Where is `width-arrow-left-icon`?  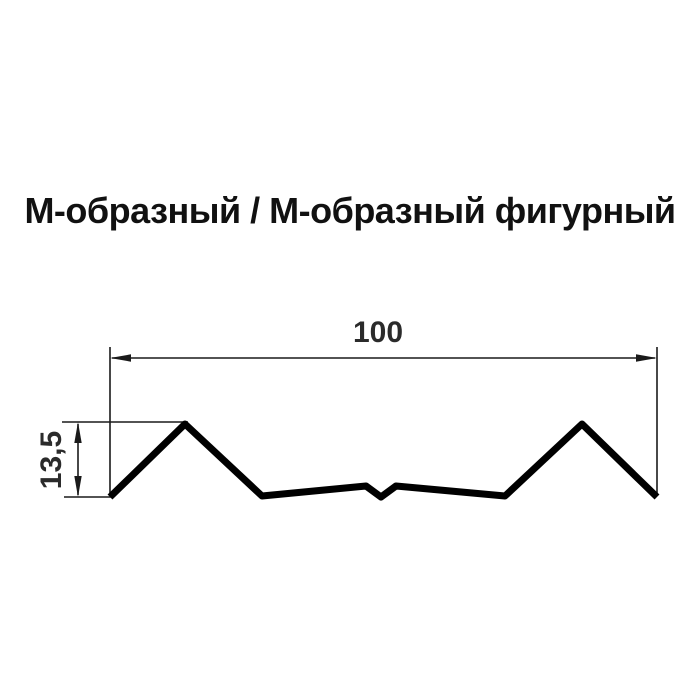
width-arrow-left-icon is located at coordinates (120, 358).